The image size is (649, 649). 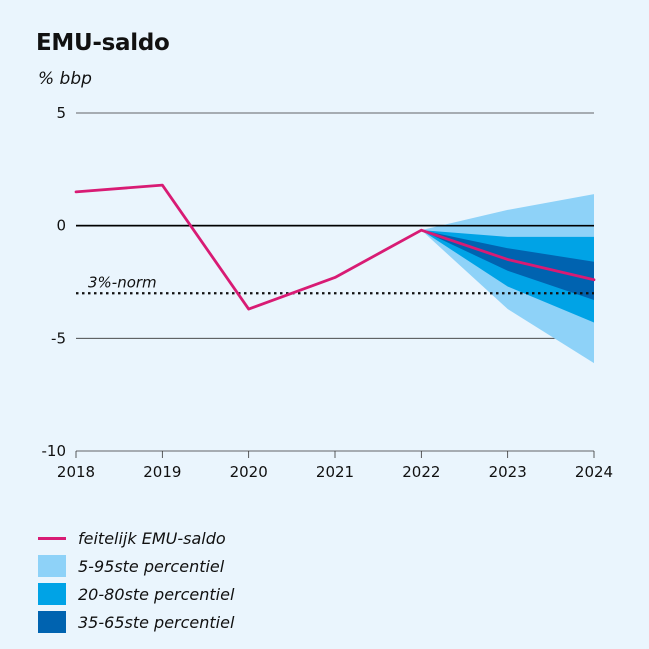 What do you see at coordinates (508, 472) in the screenshot?
I see `x-tick-label: 2023` at bounding box center [508, 472].